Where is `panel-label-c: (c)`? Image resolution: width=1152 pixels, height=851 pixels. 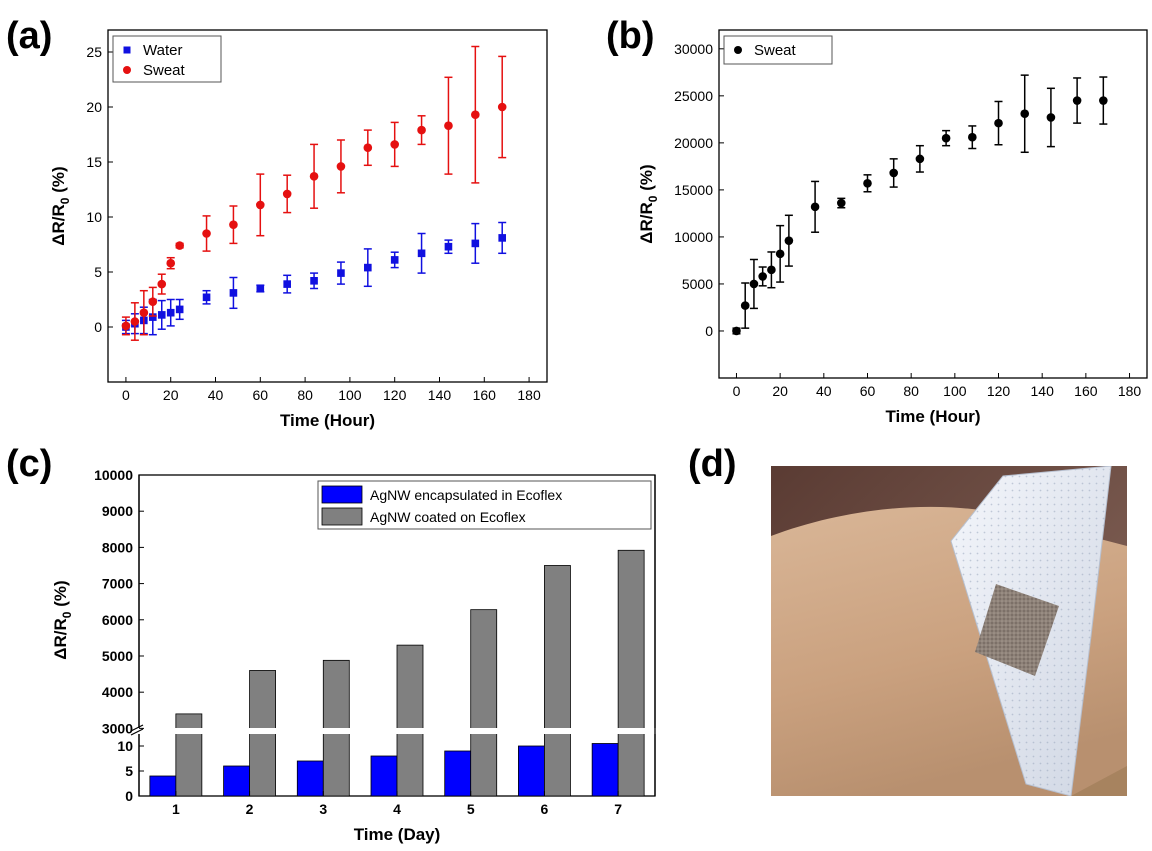 panel-label-c: (c) is located at coordinates (29, 464).